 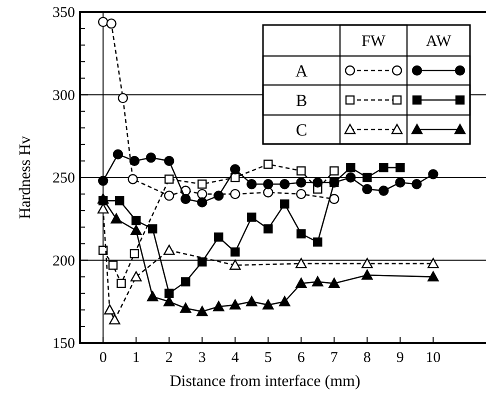 I want to click on legend-label: C, so click(x=302, y=130).